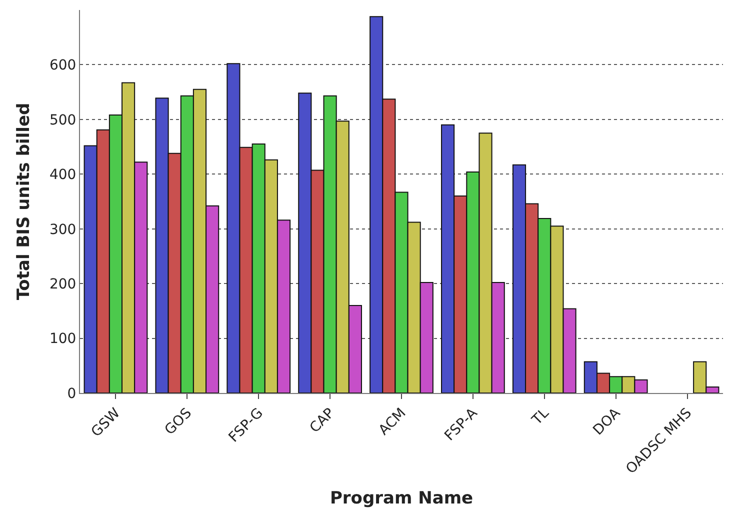 The height and width of the screenshot is (514, 733). What do you see at coordinates (540, 417) in the screenshot?
I see `x-tick-label: TL` at bounding box center [540, 417].